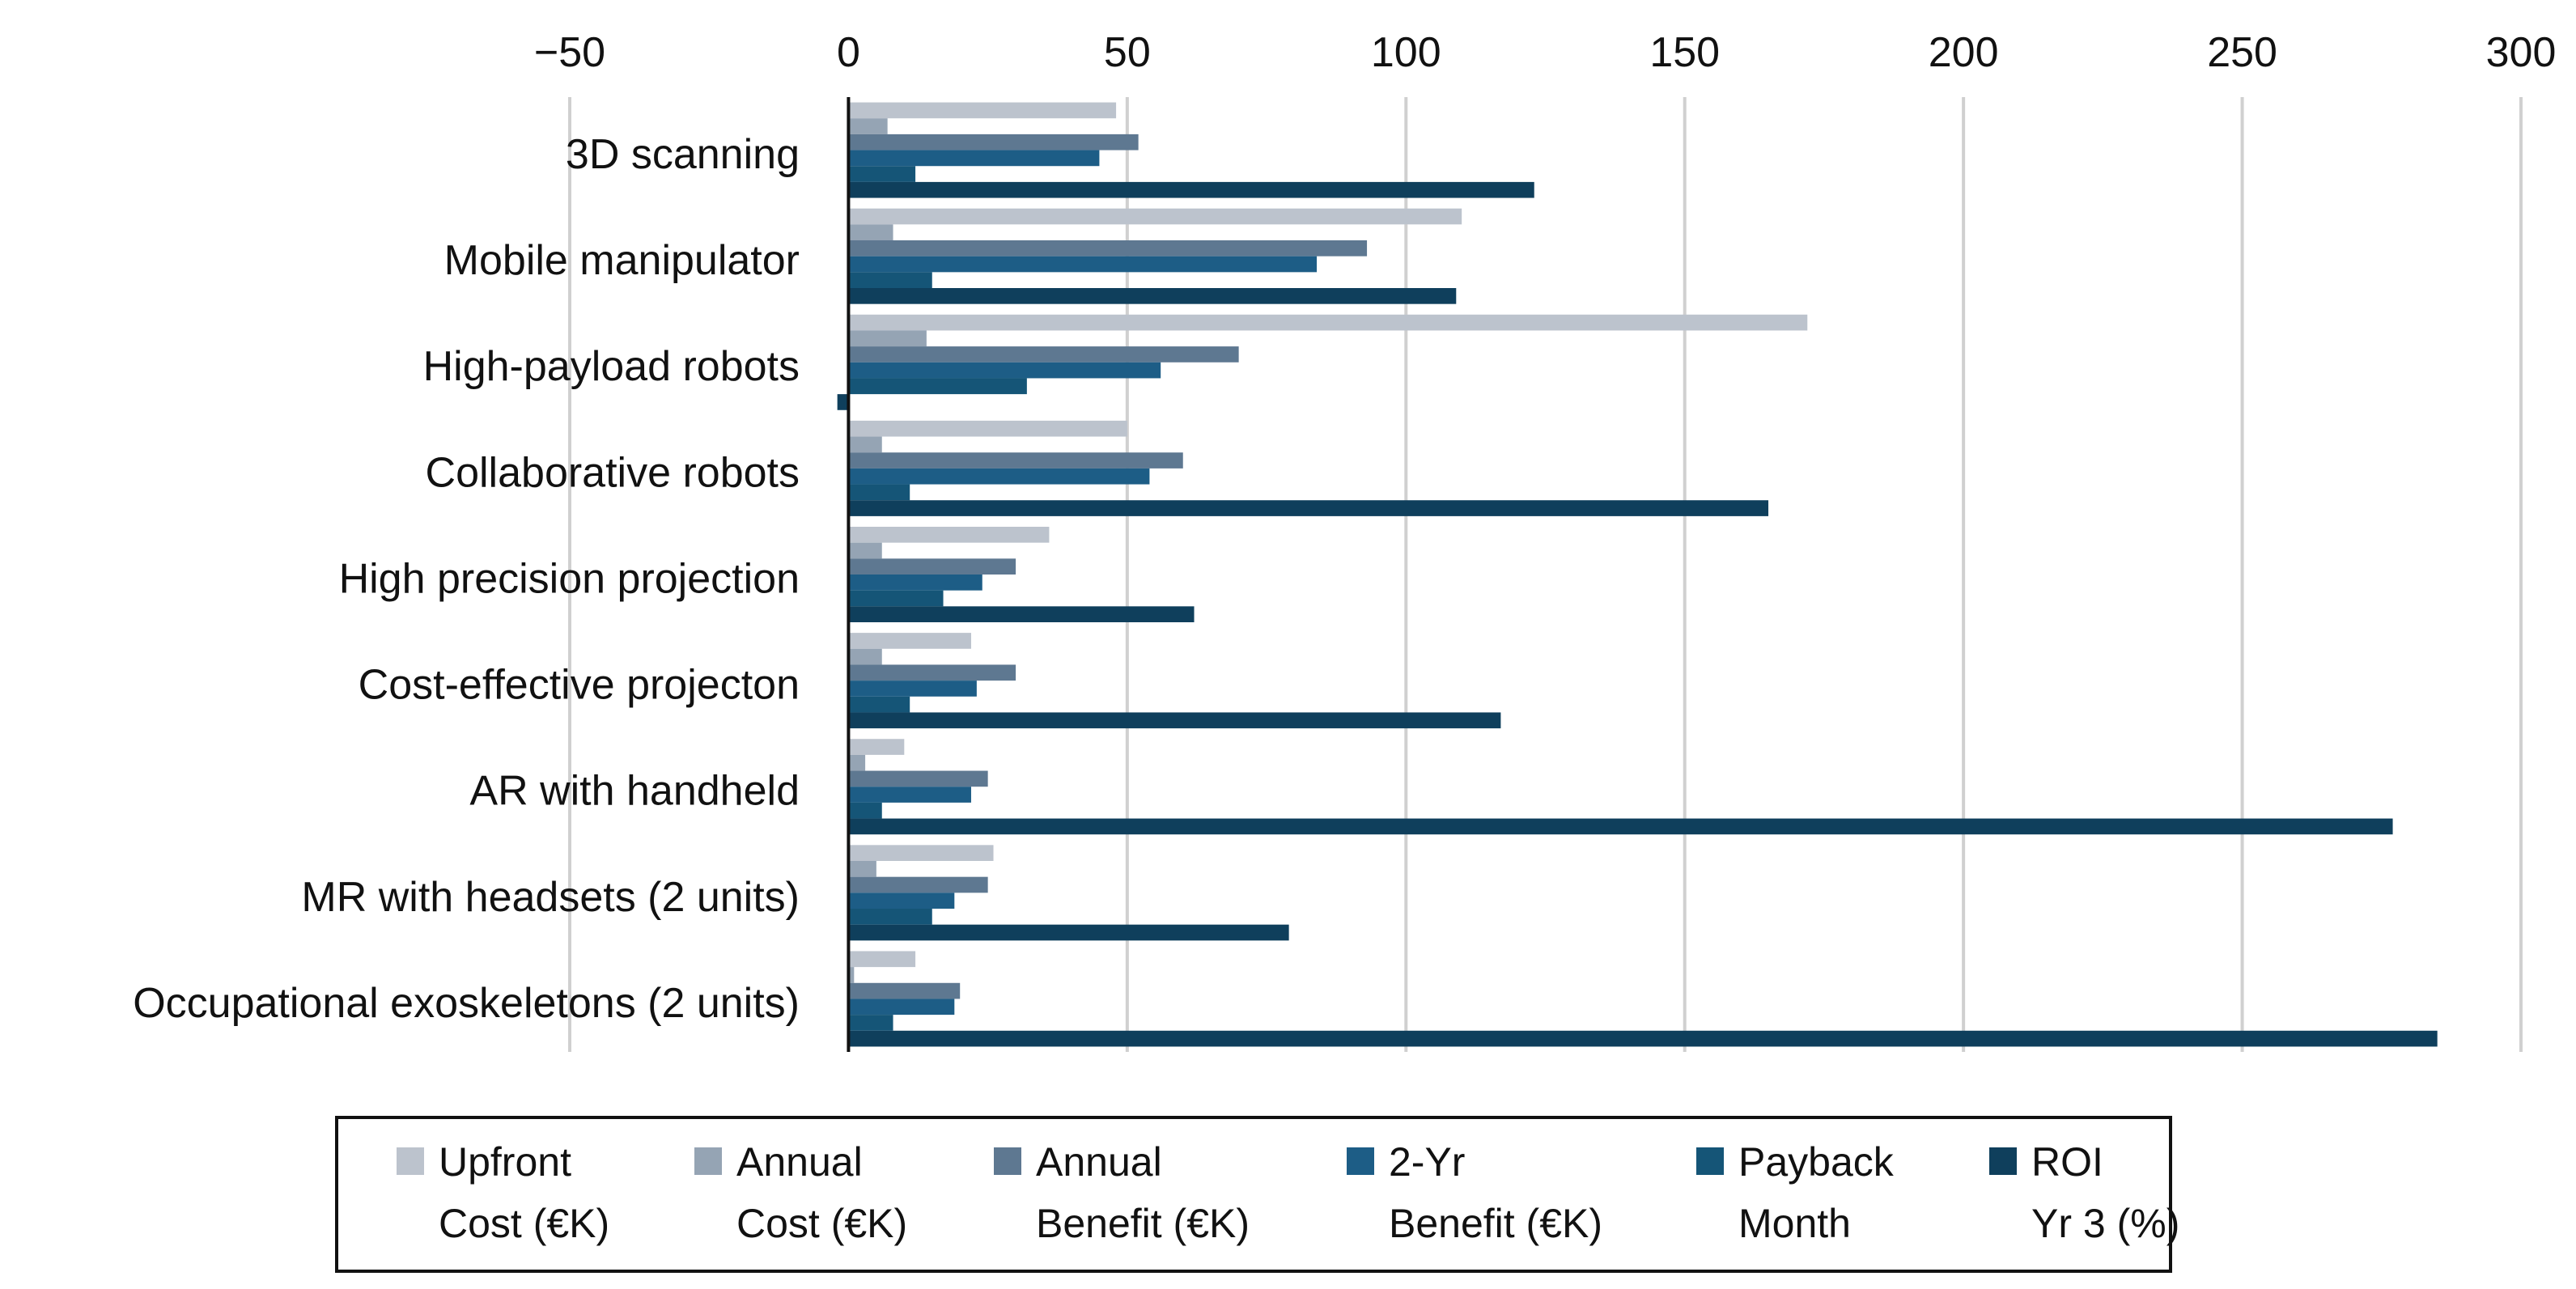 Image resolution: width=2576 pixels, height=1289 pixels. What do you see at coordinates (550, 898) in the screenshot?
I see `category-label: MR with headsets (2 units)` at bounding box center [550, 898].